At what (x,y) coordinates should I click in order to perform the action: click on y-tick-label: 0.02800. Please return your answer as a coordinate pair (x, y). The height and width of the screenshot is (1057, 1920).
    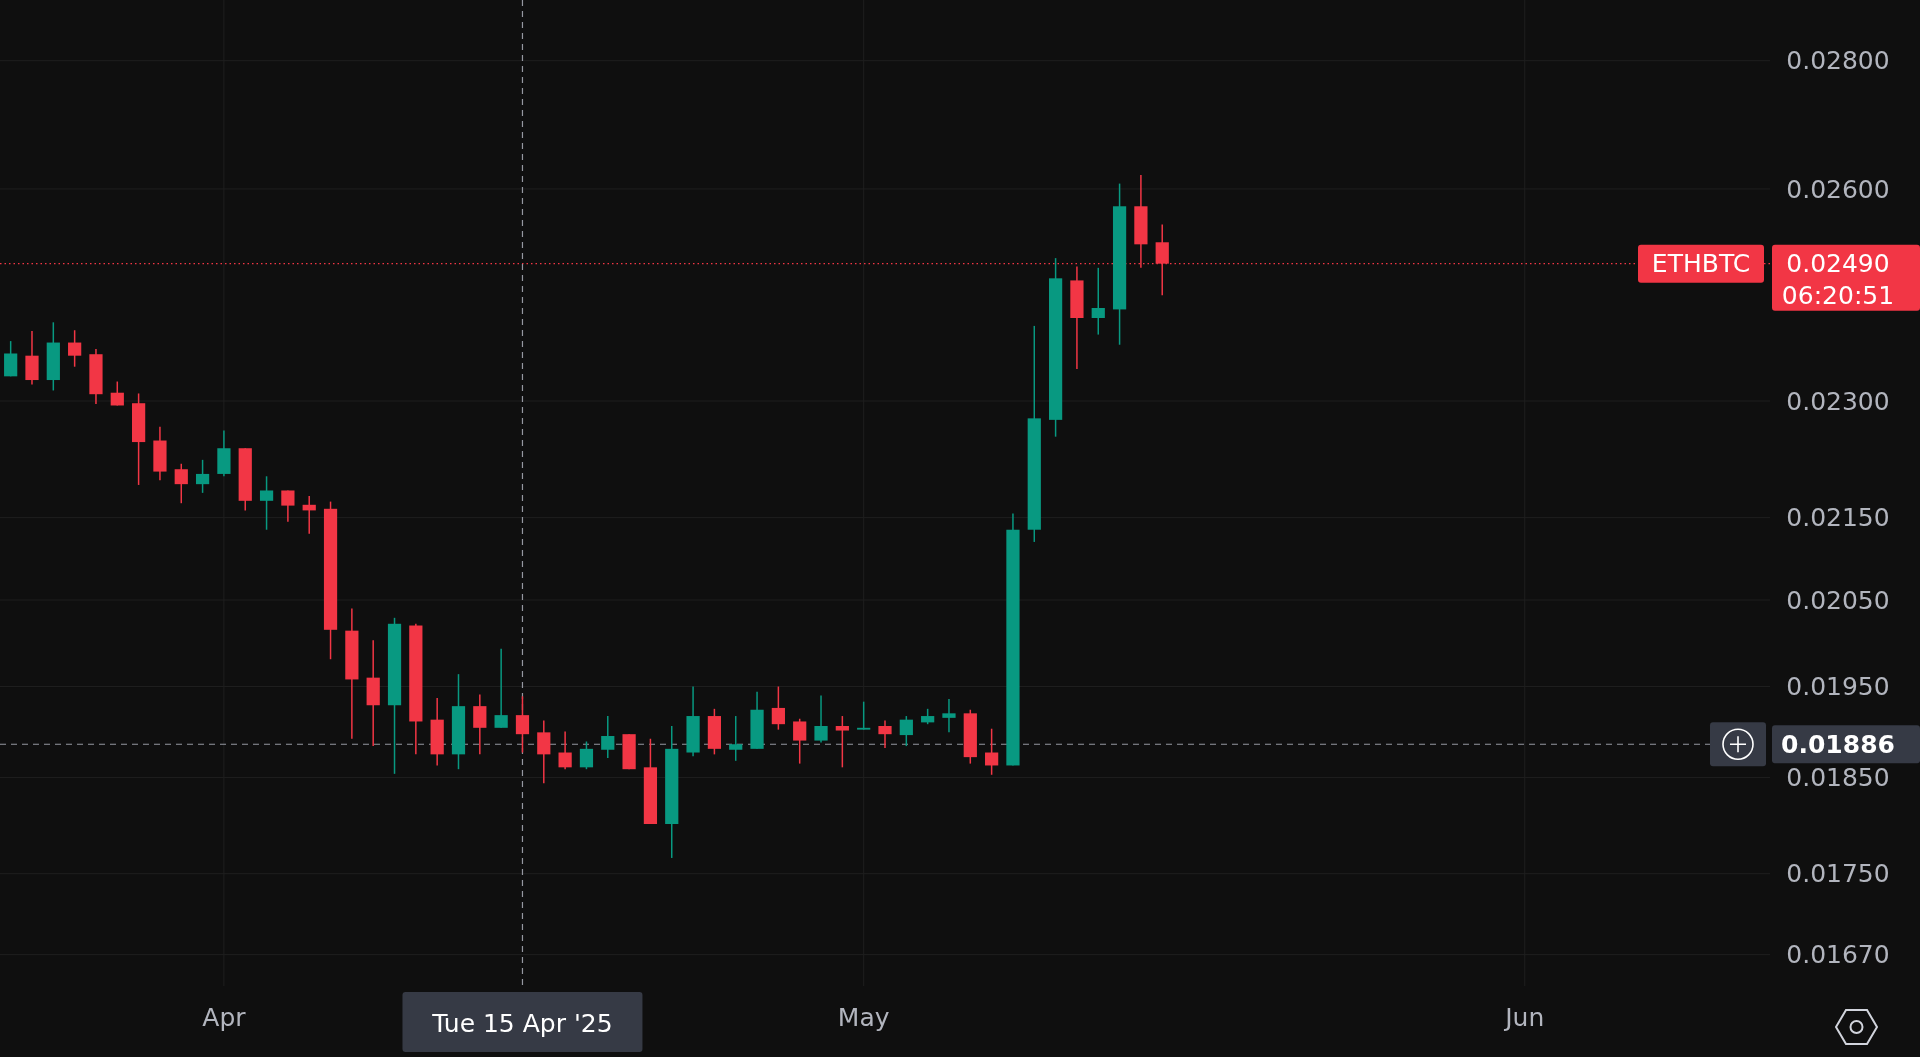
    Looking at the image, I should click on (1838, 61).